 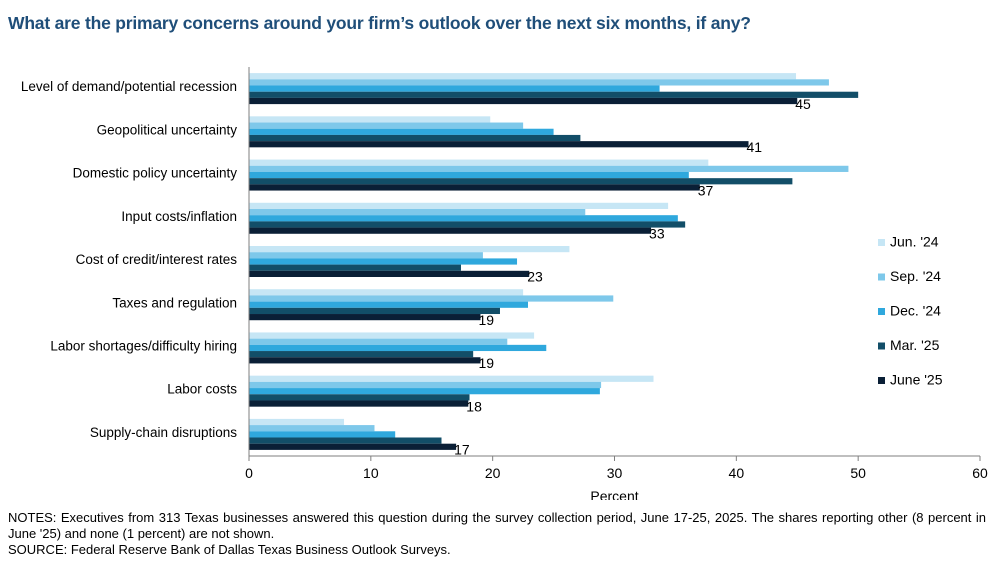 I want to click on legend-label: Jun. '24, so click(x=914, y=242).